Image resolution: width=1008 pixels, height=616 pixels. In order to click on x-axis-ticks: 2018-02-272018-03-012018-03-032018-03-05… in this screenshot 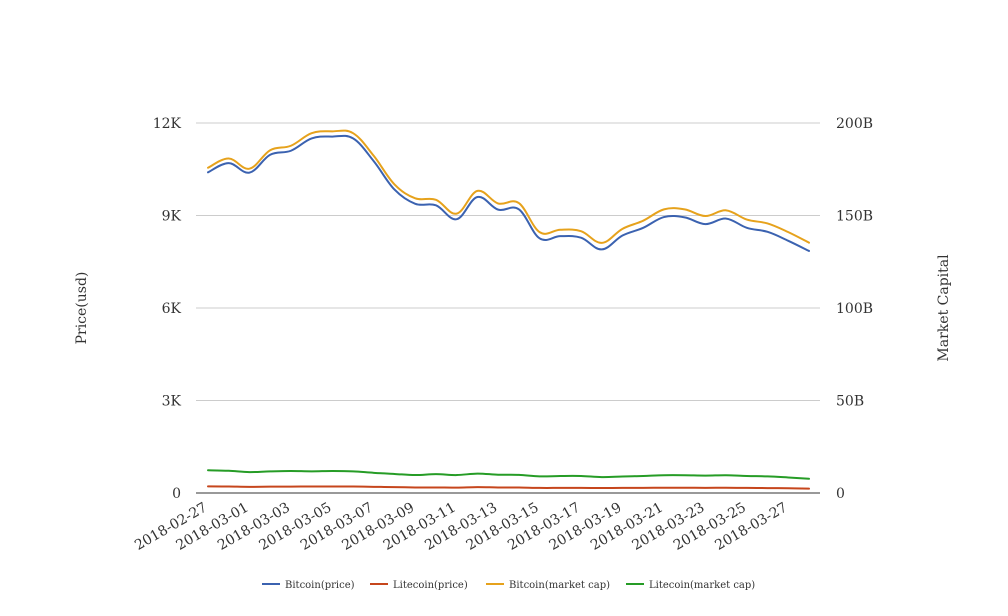, I will do `click(461, 527)`.